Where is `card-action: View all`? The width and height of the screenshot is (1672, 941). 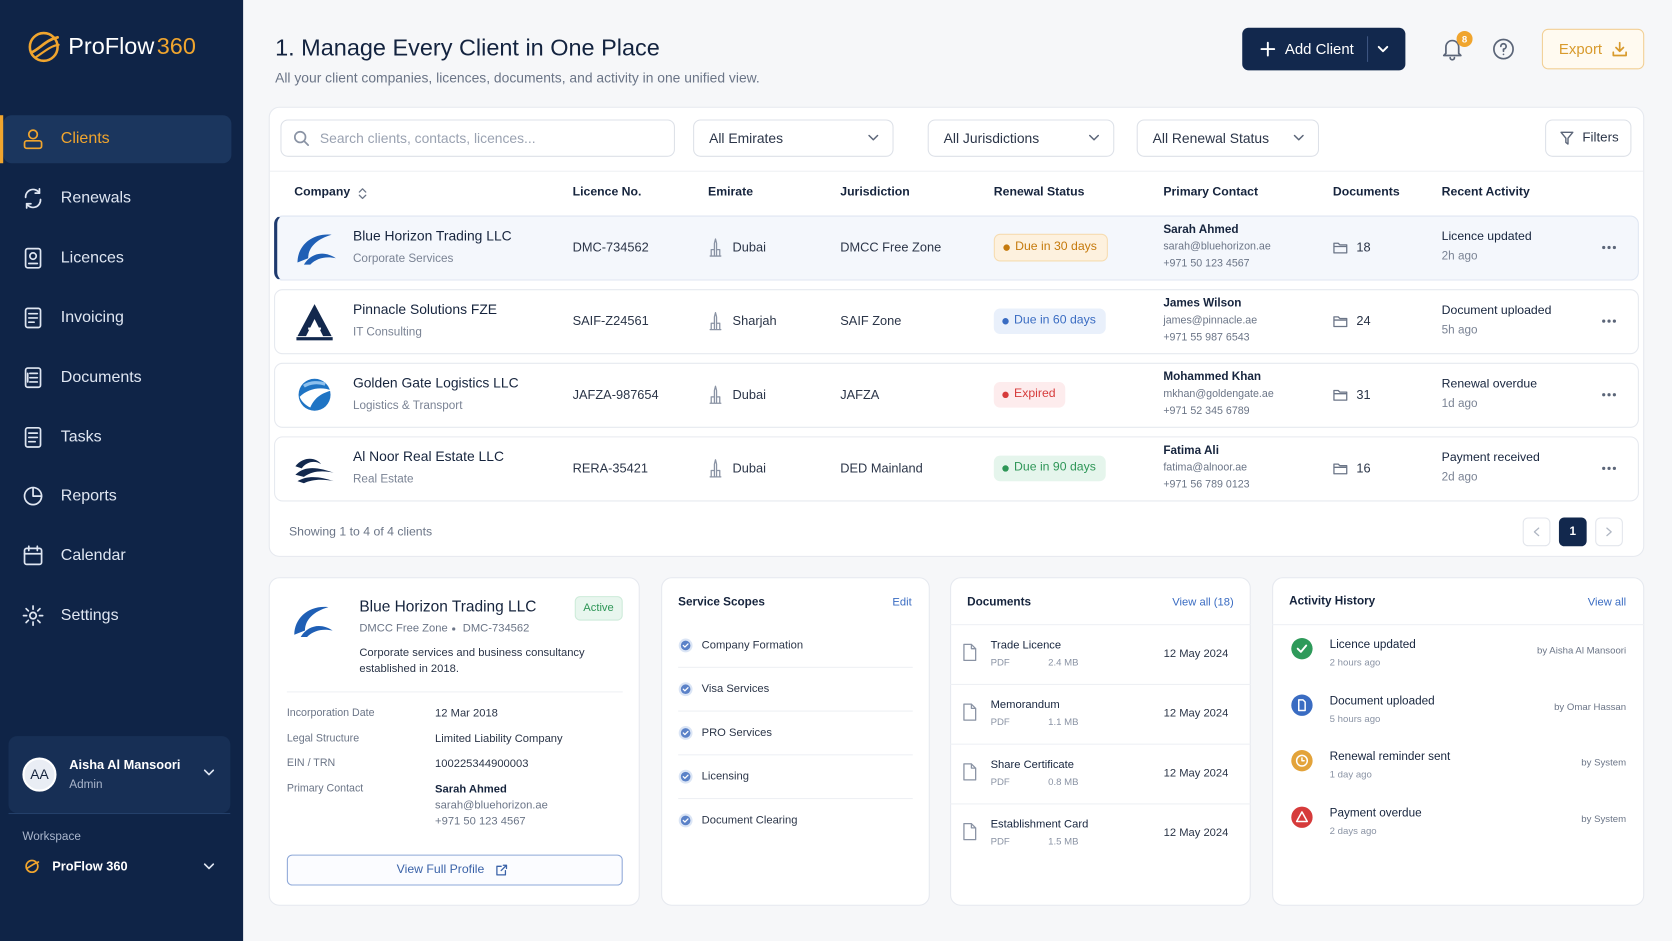
card-action: View all is located at coordinates (1607, 602).